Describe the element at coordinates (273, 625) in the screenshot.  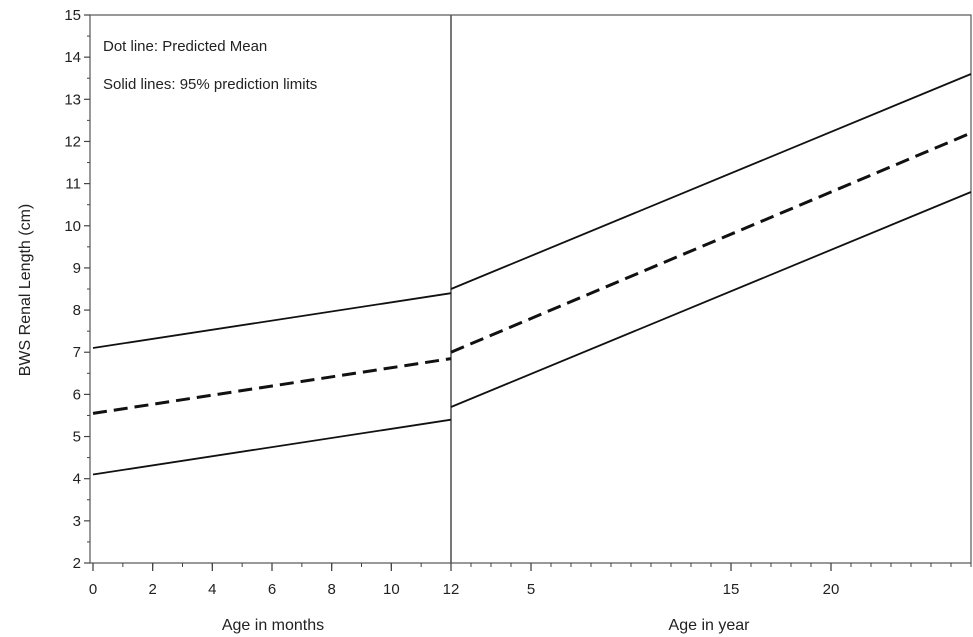
I see `x-axis-label-months: Age in months` at that location.